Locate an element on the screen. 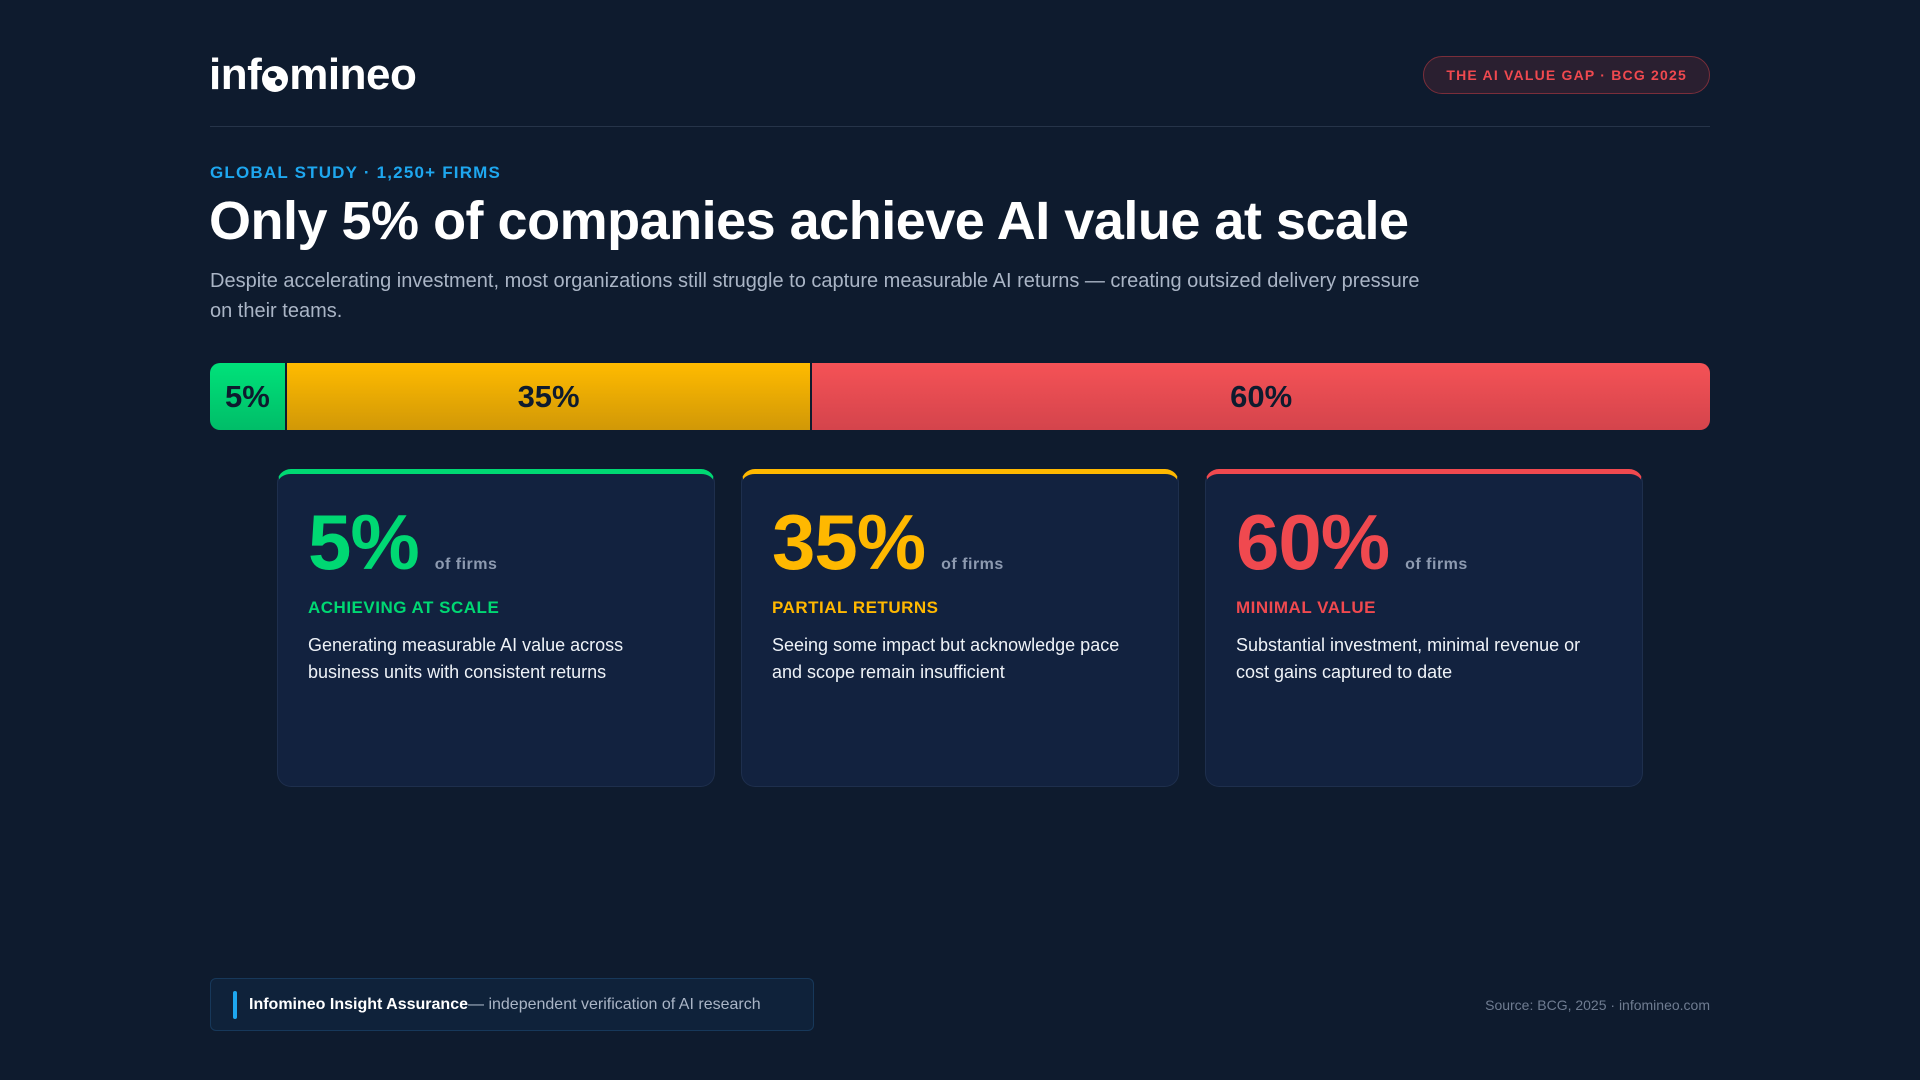 The width and height of the screenshot is (1920, 1080). stat-label: ACHIEVING AT SCALE is located at coordinates (404, 607).